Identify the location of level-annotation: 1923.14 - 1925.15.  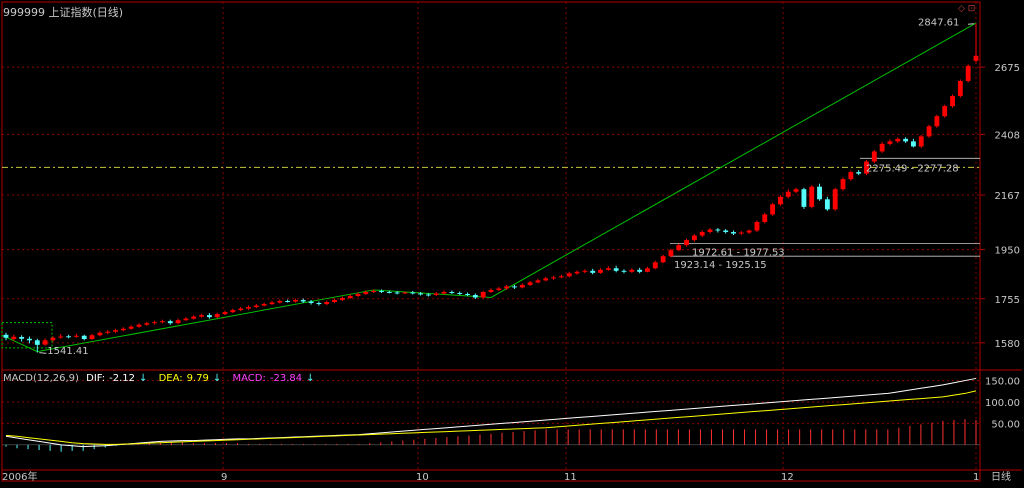
(720, 265).